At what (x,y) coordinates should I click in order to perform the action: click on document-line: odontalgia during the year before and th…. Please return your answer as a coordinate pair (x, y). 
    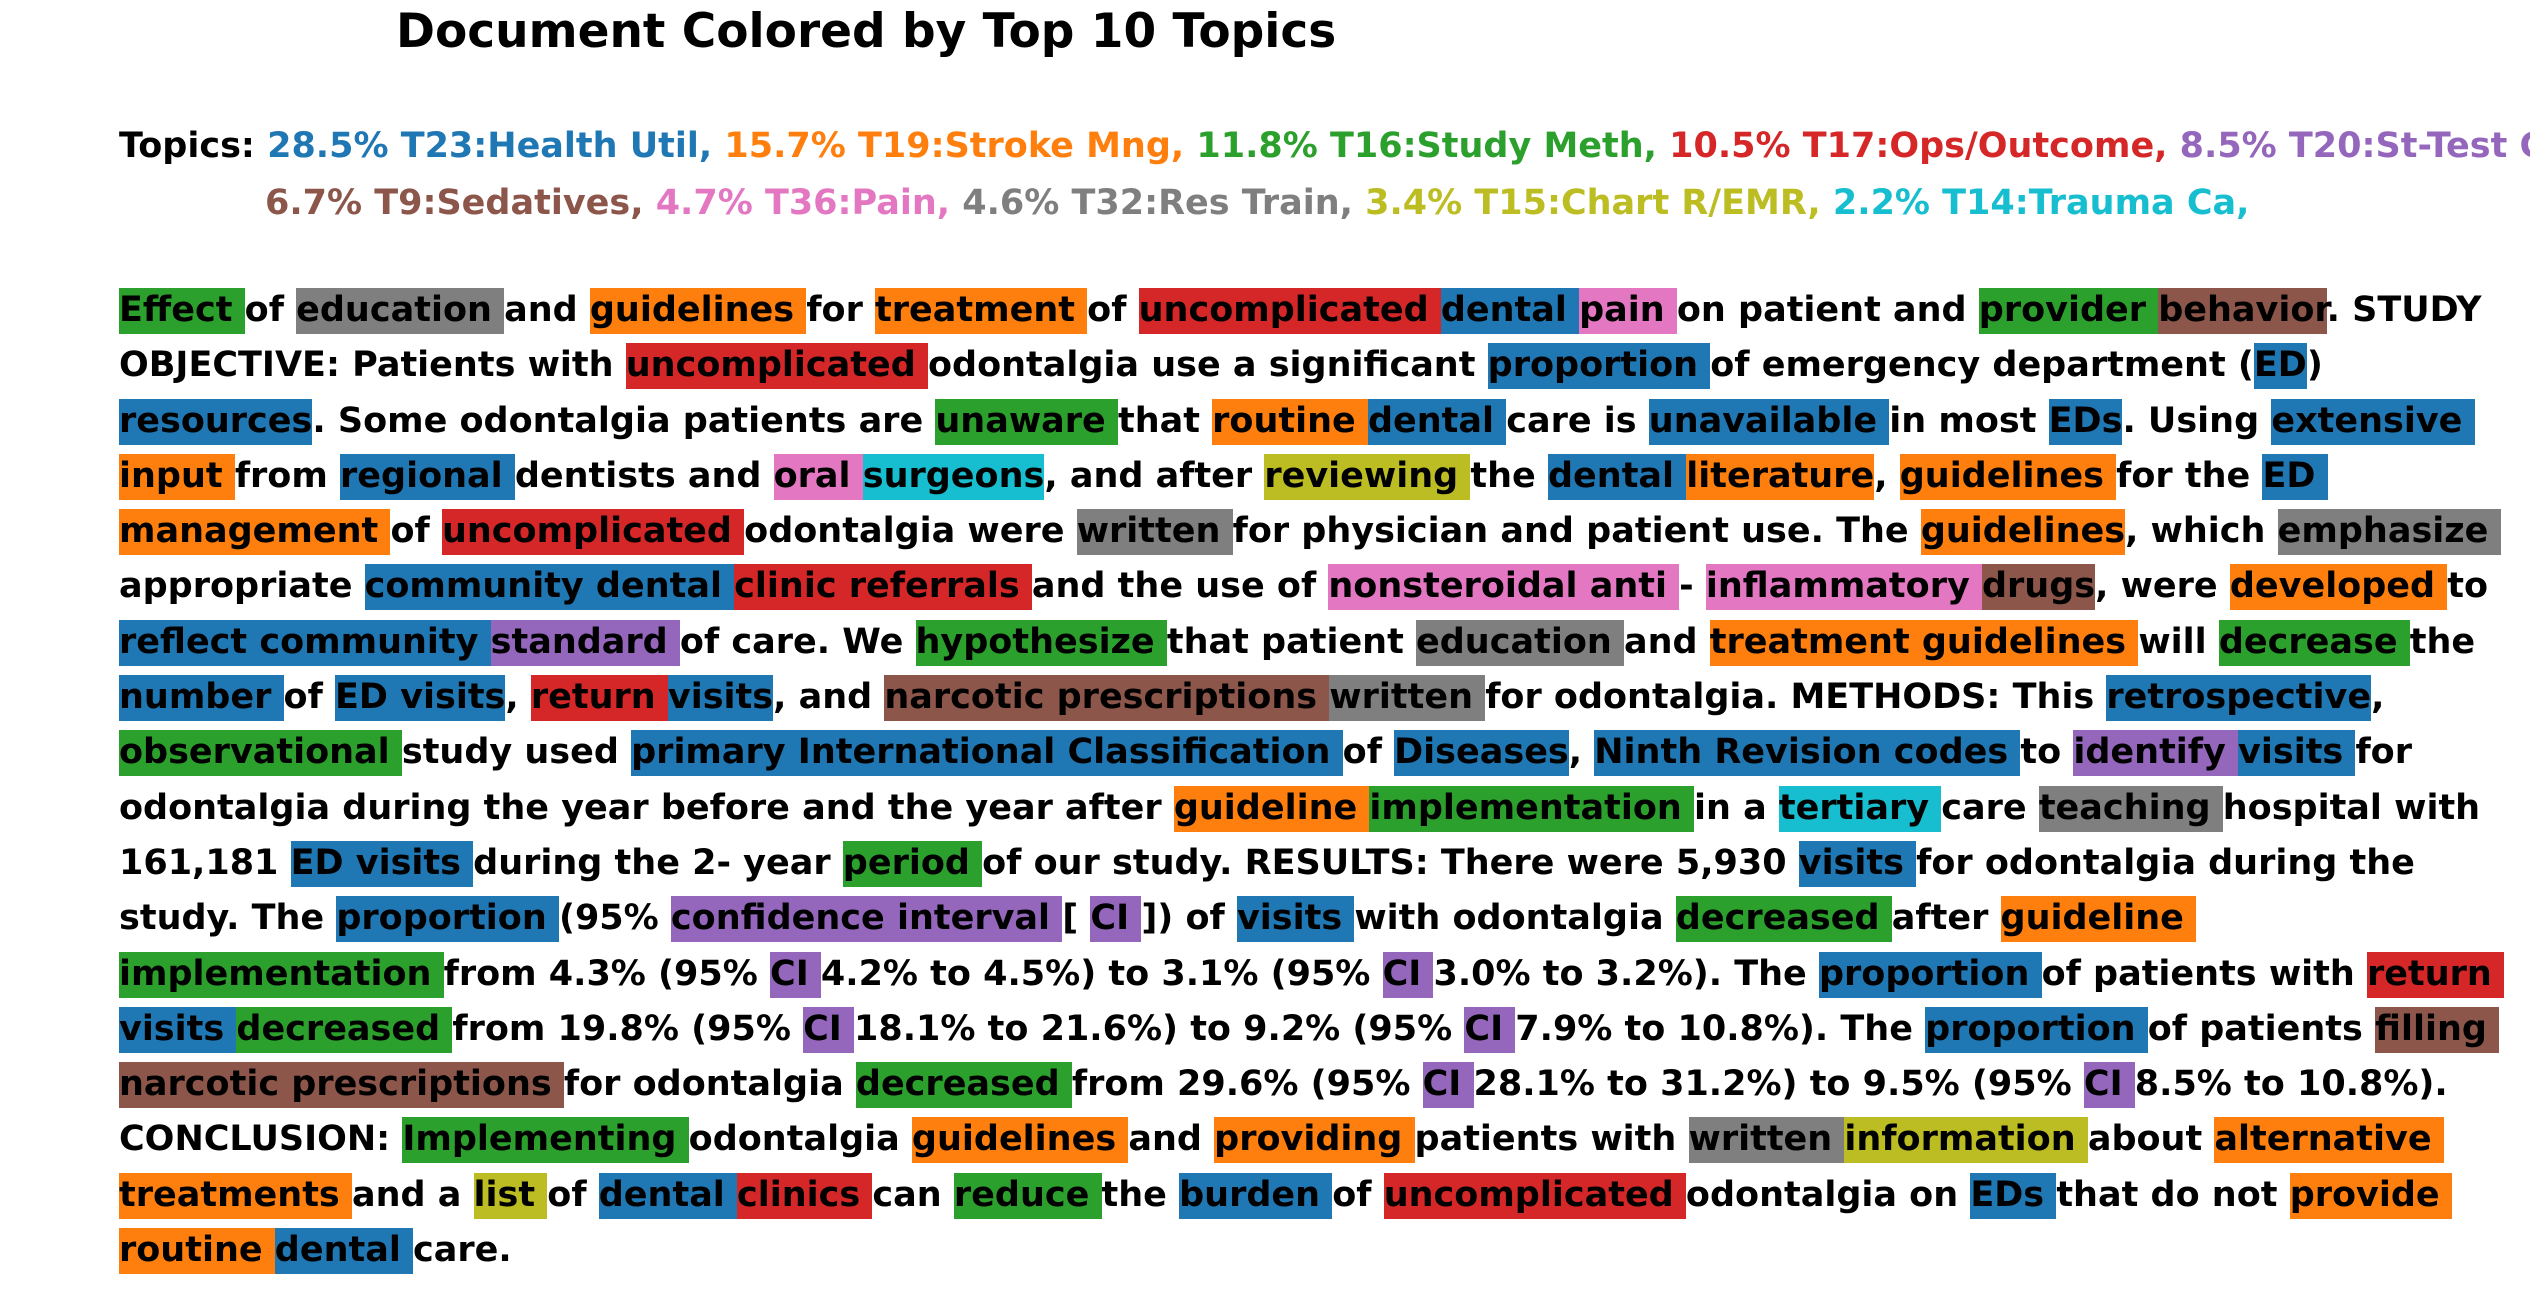
    Looking at the image, I should click on (1300, 808).